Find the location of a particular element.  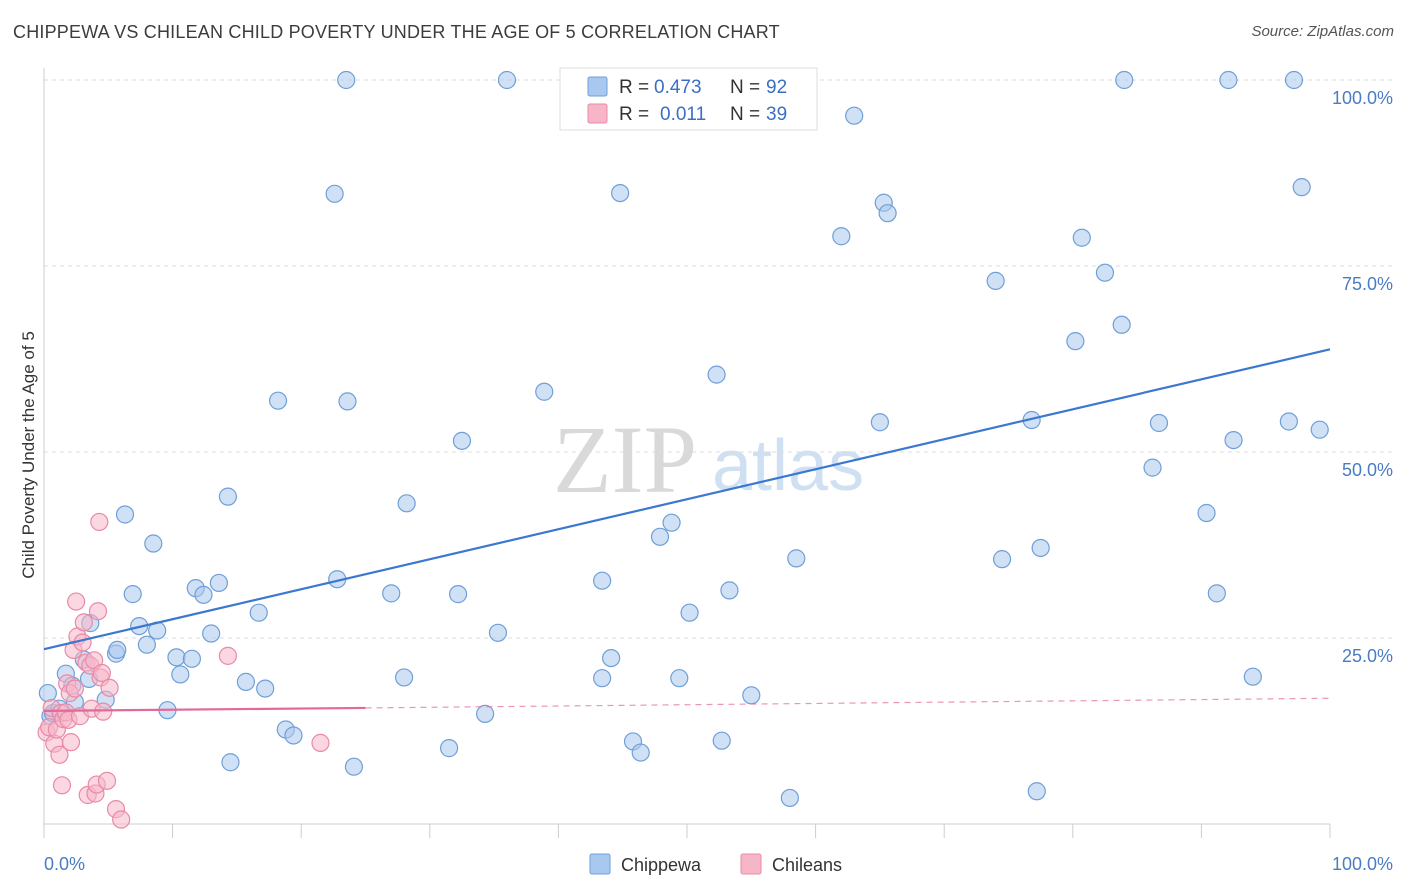

series-legend: Chippewa Chileans is located at coordinates (715, 864).